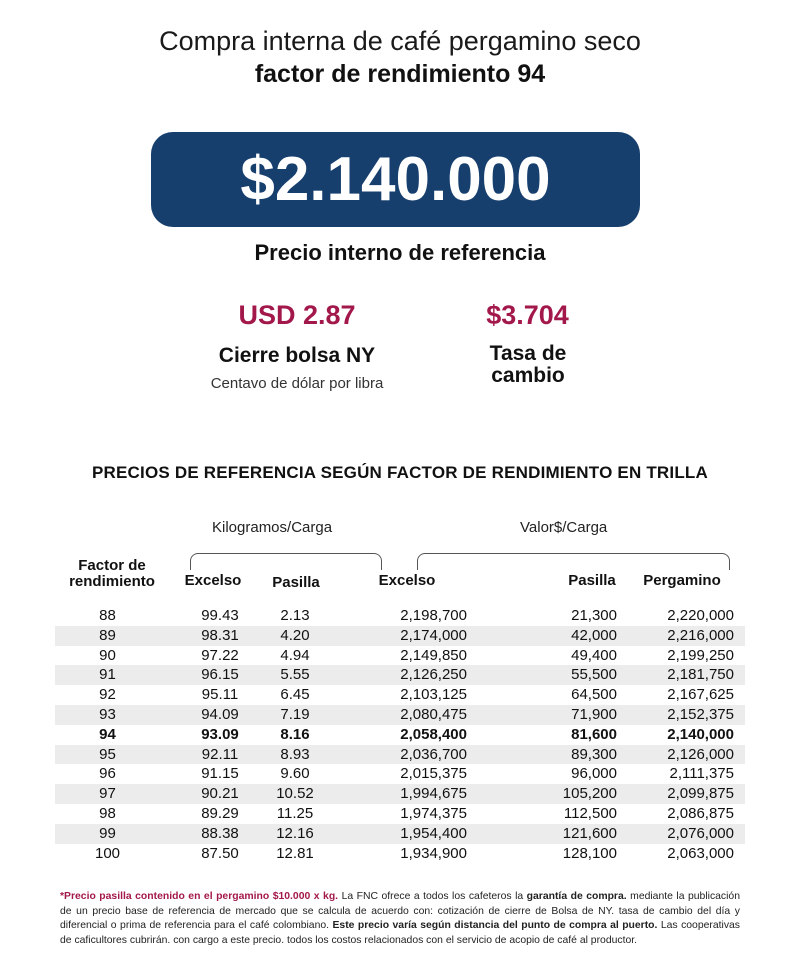  Describe the element at coordinates (107, 813) in the screenshot. I see `cell-factor: 98` at that location.